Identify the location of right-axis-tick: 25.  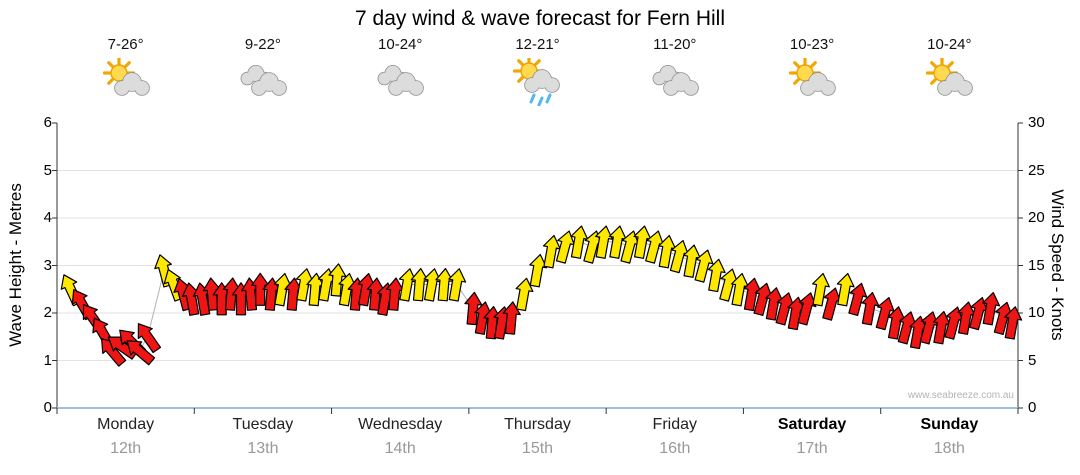
(1036, 170).